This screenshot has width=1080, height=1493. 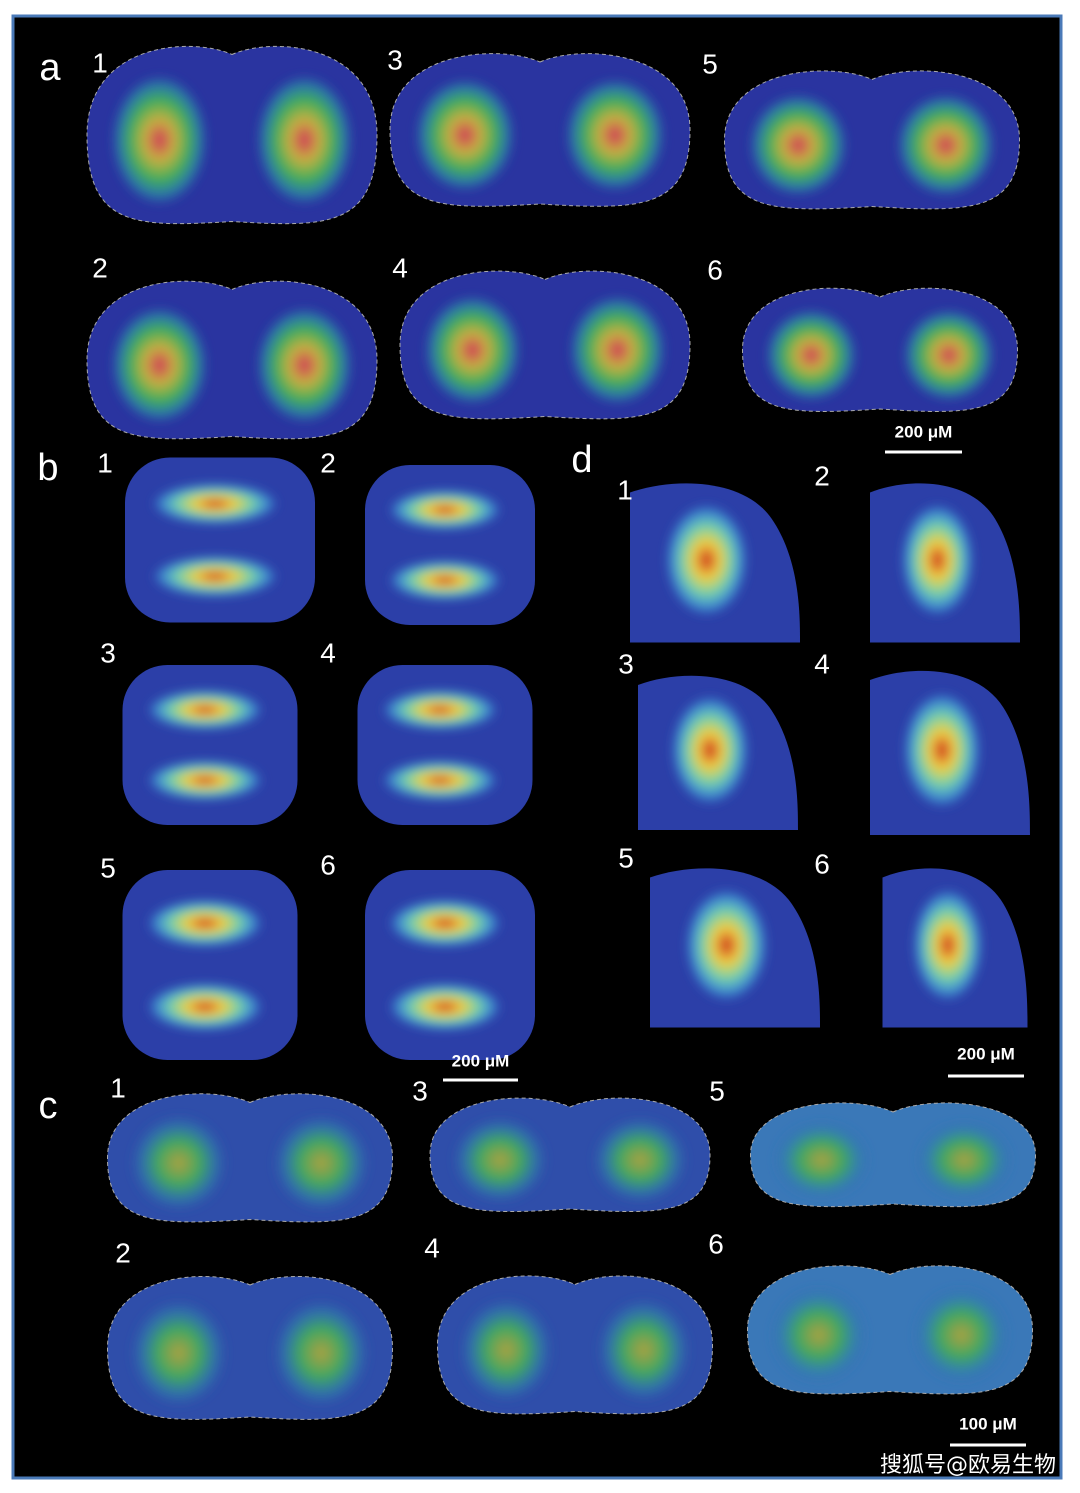 What do you see at coordinates (48, 1106) in the screenshot?
I see `panel-label: c` at bounding box center [48, 1106].